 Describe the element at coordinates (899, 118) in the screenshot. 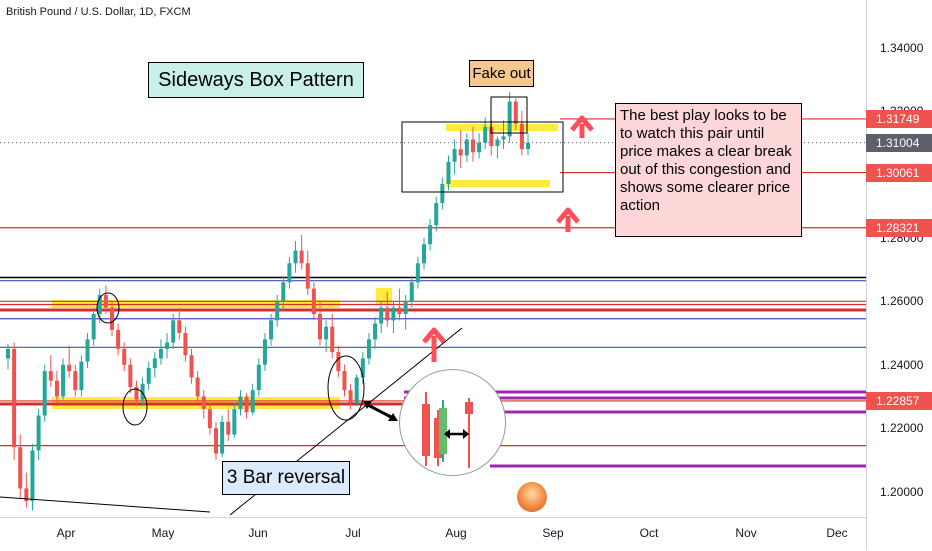

I see `price-label: 1.31749` at that location.